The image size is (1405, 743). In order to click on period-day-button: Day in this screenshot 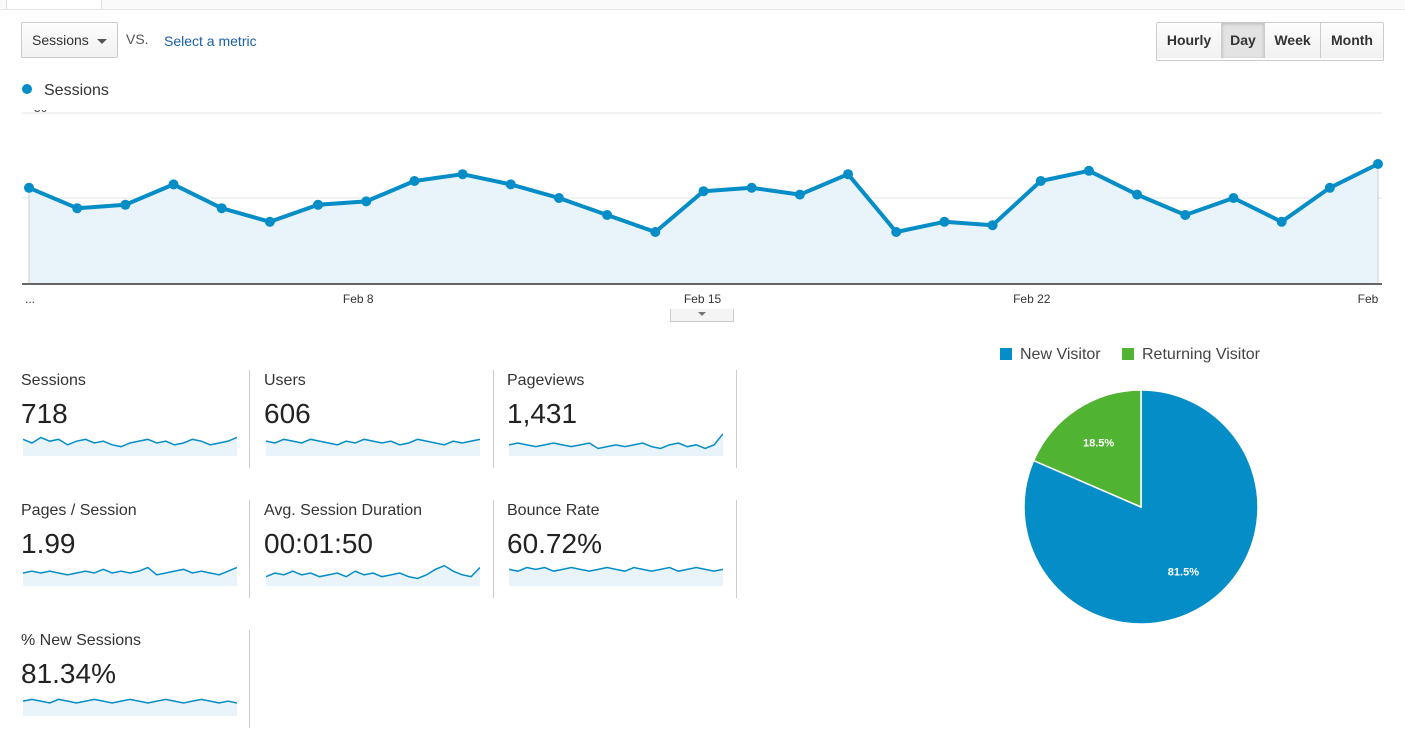, I will do `click(1243, 40)`.